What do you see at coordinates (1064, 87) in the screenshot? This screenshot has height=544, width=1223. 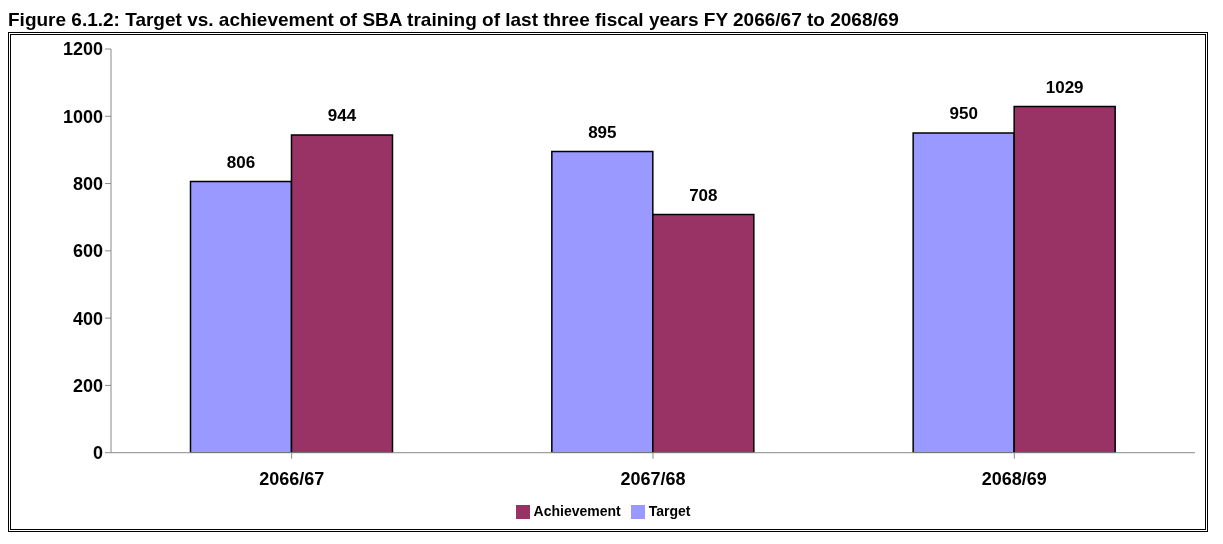 I see `data-label: 1029` at bounding box center [1064, 87].